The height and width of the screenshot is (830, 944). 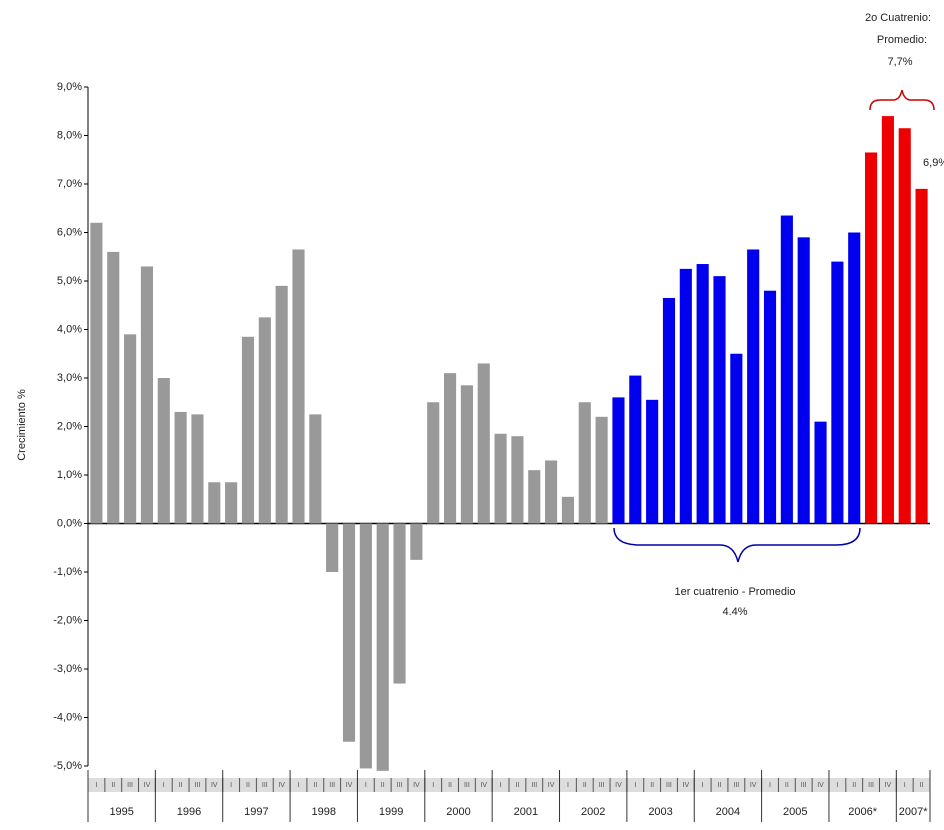 I want to click on y-tick-label: -3,0%, so click(x=67, y=669).